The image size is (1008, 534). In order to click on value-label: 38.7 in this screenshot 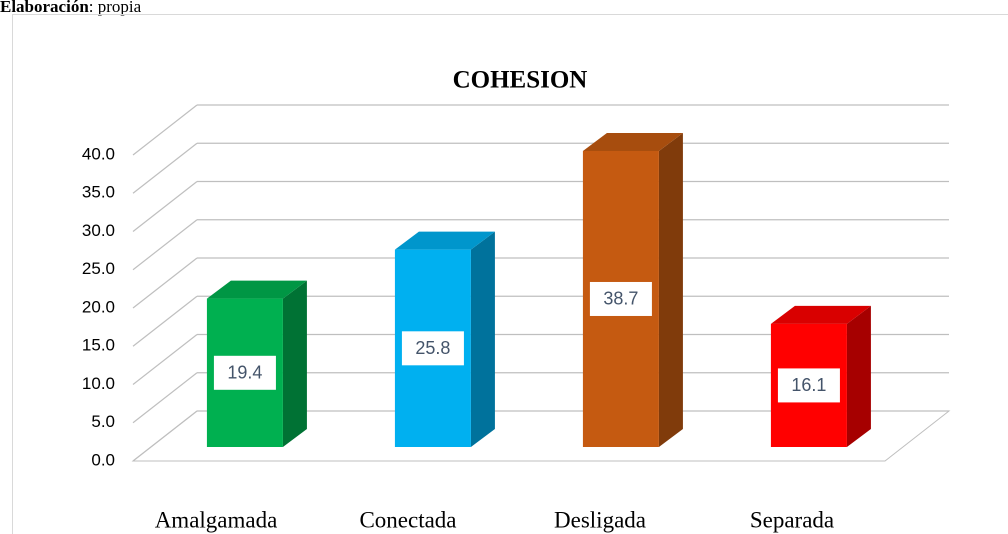, I will do `click(620, 299)`.